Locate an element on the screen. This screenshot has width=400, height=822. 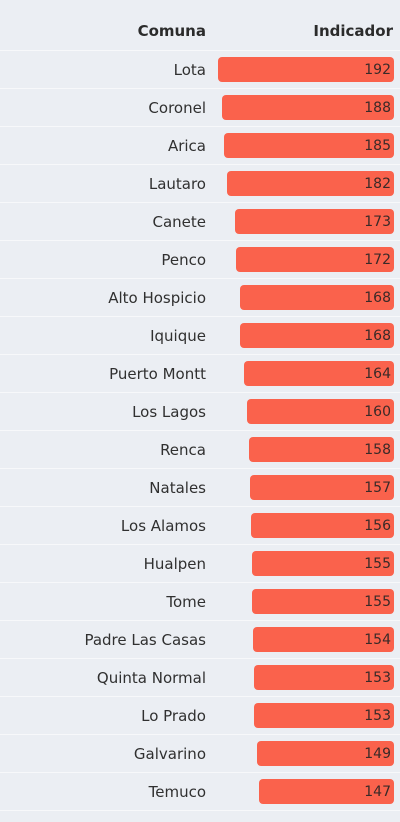
table-row: Galvarino 149 is located at coordinates (200, 754).